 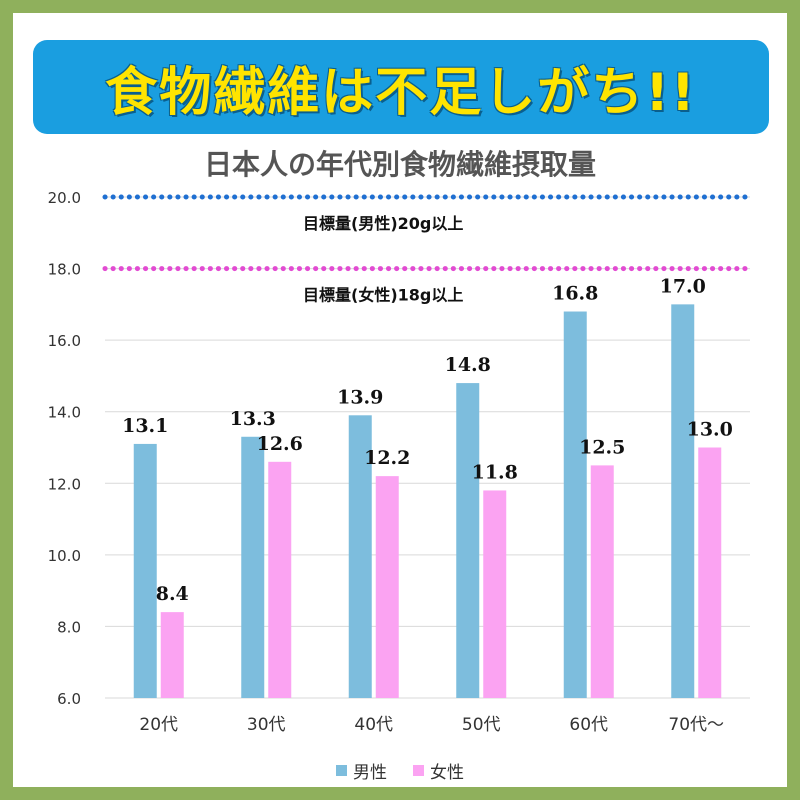 I want to click on x-tick-label: 60代, so click(x=588, y=725).